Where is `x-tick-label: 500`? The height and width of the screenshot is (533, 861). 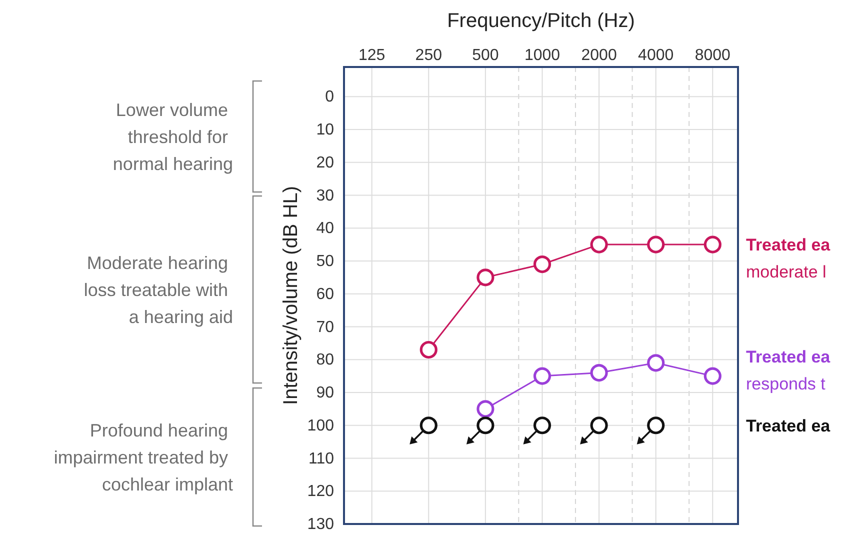
x-tick-label: 500 is located at coordinates (485, 55).